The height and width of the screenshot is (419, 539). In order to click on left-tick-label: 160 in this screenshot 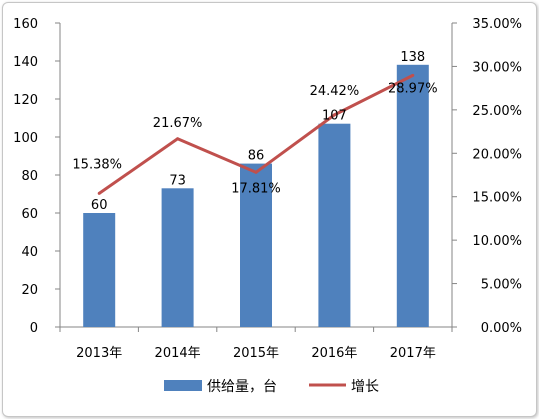, I will do `click(25, 24)`.